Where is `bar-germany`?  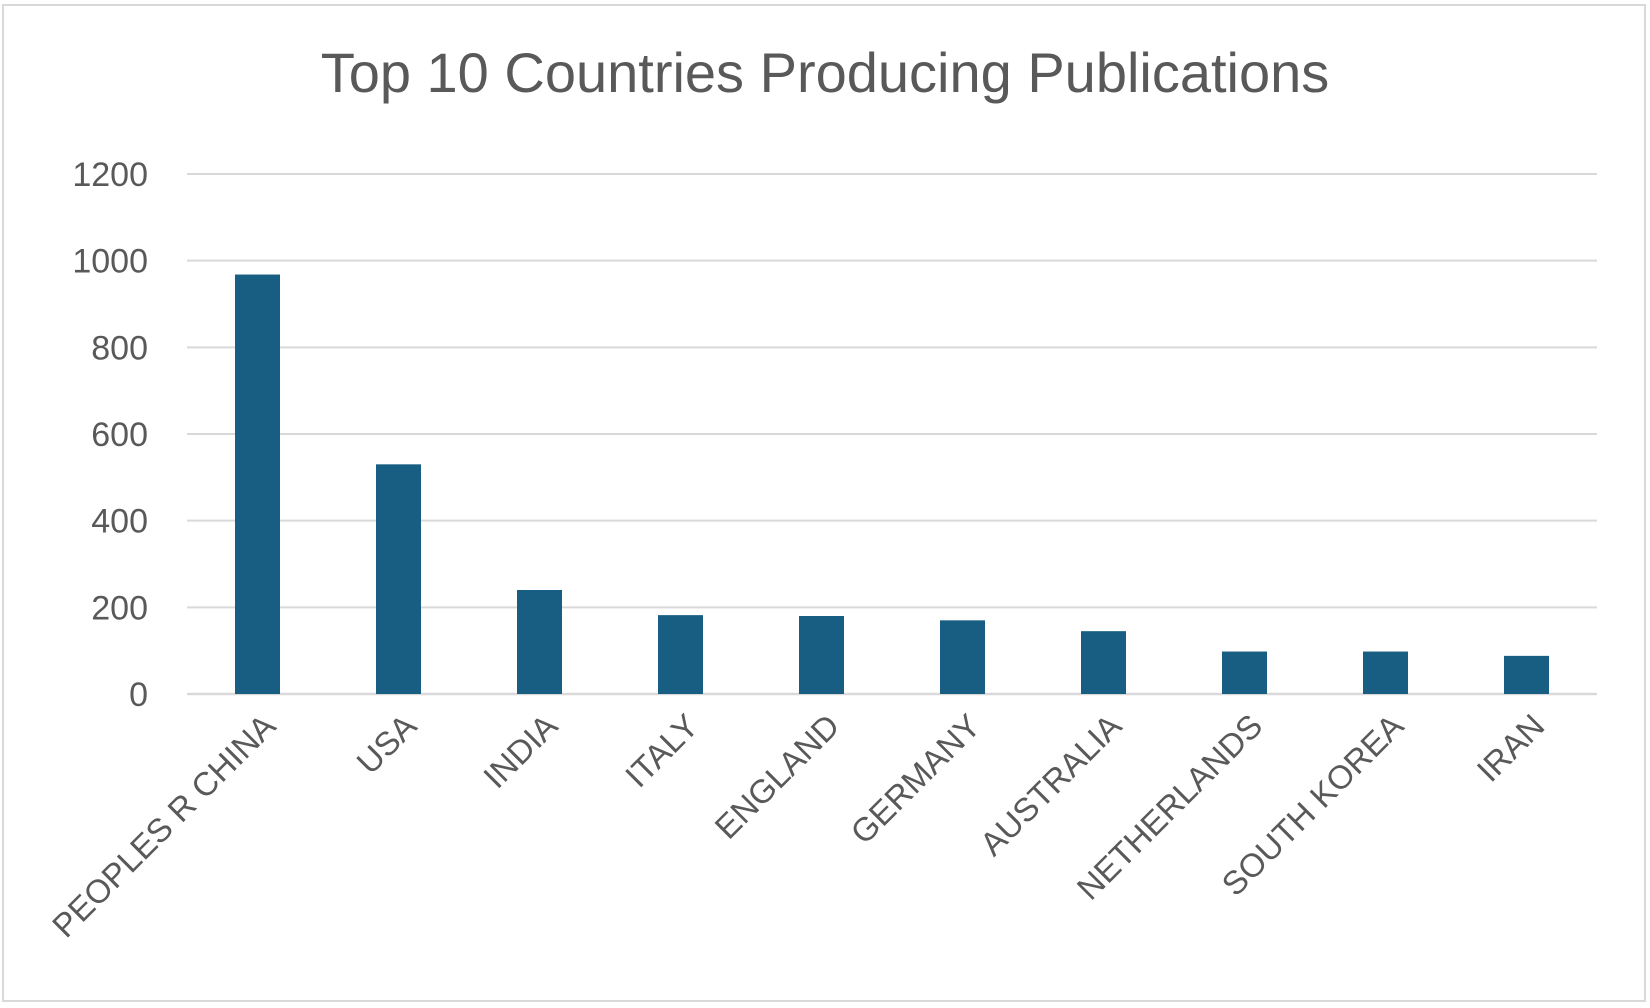
bar-germany is located at coordinates (962, 657).